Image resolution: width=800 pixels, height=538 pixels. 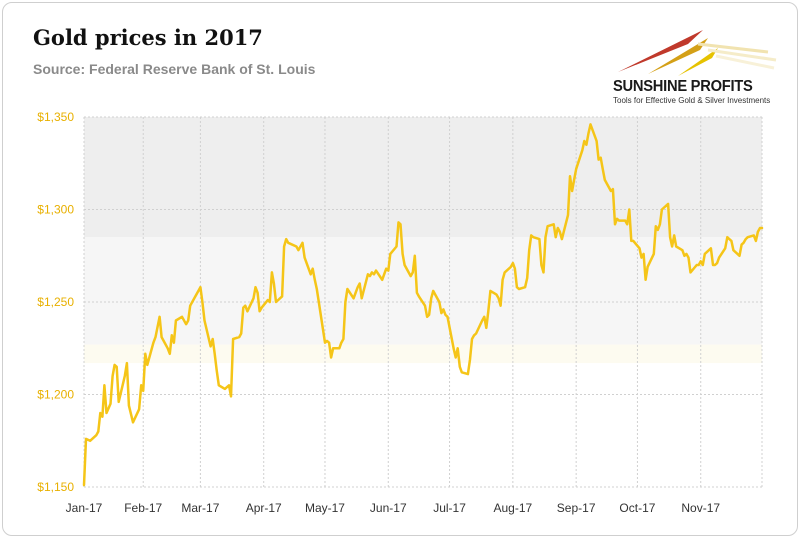 I want to click on chart-title: Gold prices in 2017, so click(x=148, y=37).